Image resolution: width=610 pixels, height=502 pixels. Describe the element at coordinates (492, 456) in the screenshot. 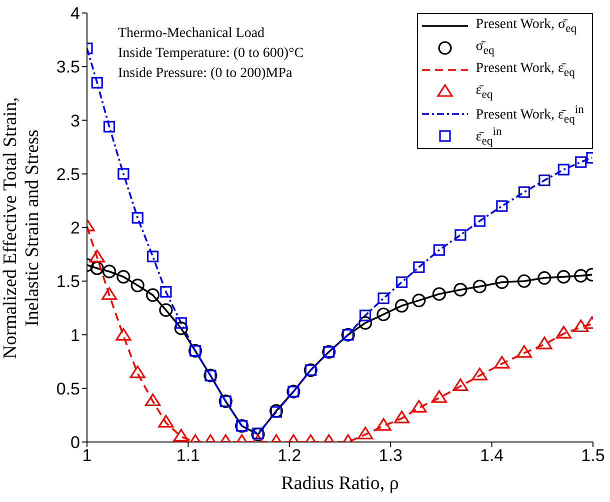

I see `x-tick-label: 1.4` at that location.